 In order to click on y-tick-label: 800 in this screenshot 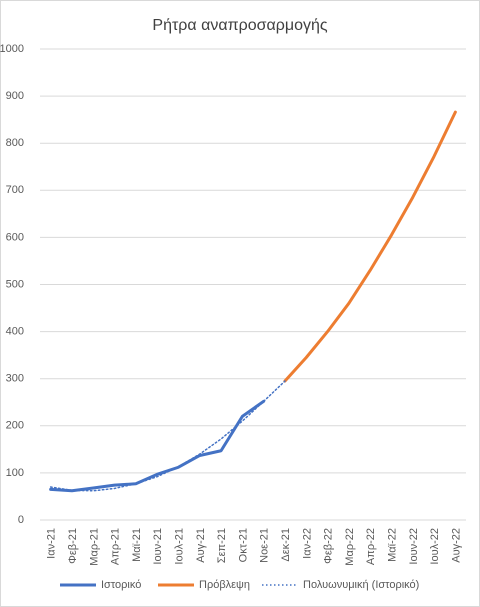, I will do `click(15, 143)`.